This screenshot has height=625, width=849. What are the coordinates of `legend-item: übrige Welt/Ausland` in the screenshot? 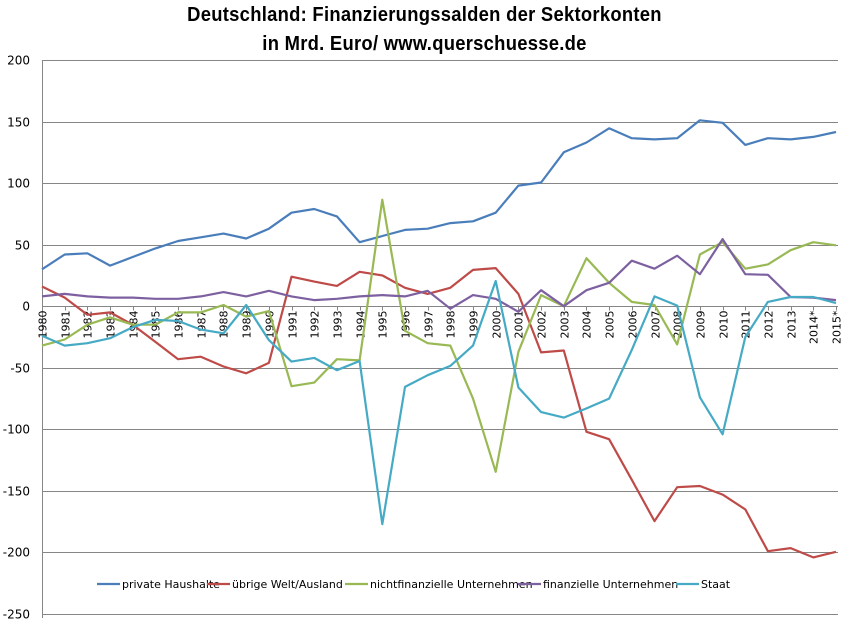 It's located at (275, 584).